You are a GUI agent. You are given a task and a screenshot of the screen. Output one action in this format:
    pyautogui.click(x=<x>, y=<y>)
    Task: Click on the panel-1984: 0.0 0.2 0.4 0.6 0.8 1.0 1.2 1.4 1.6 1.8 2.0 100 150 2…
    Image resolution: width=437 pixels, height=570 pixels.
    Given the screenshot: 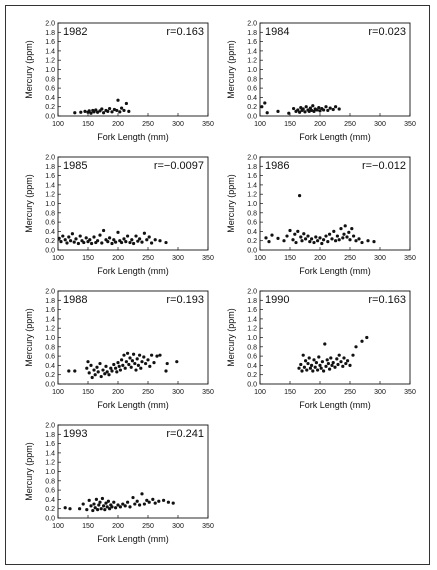 What is the action you would take?
    pyautogui.click(x=321, y=82)
    